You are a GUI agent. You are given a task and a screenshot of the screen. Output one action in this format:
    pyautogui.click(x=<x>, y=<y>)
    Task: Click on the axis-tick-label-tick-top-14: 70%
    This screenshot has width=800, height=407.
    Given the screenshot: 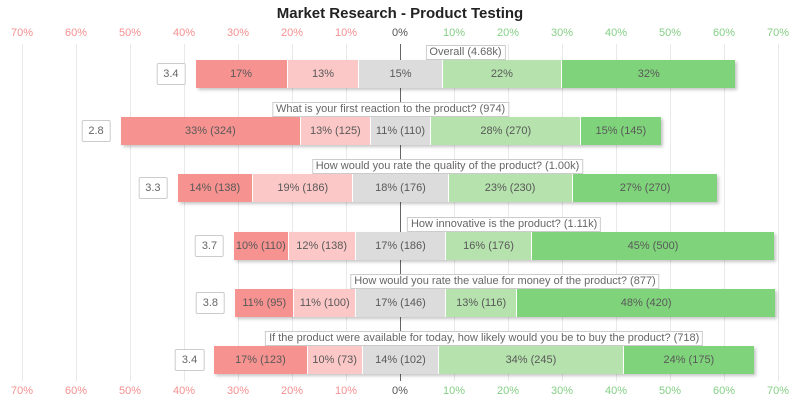 What is the action you would take?
    pyautogui.click(x=778, y=33)
    